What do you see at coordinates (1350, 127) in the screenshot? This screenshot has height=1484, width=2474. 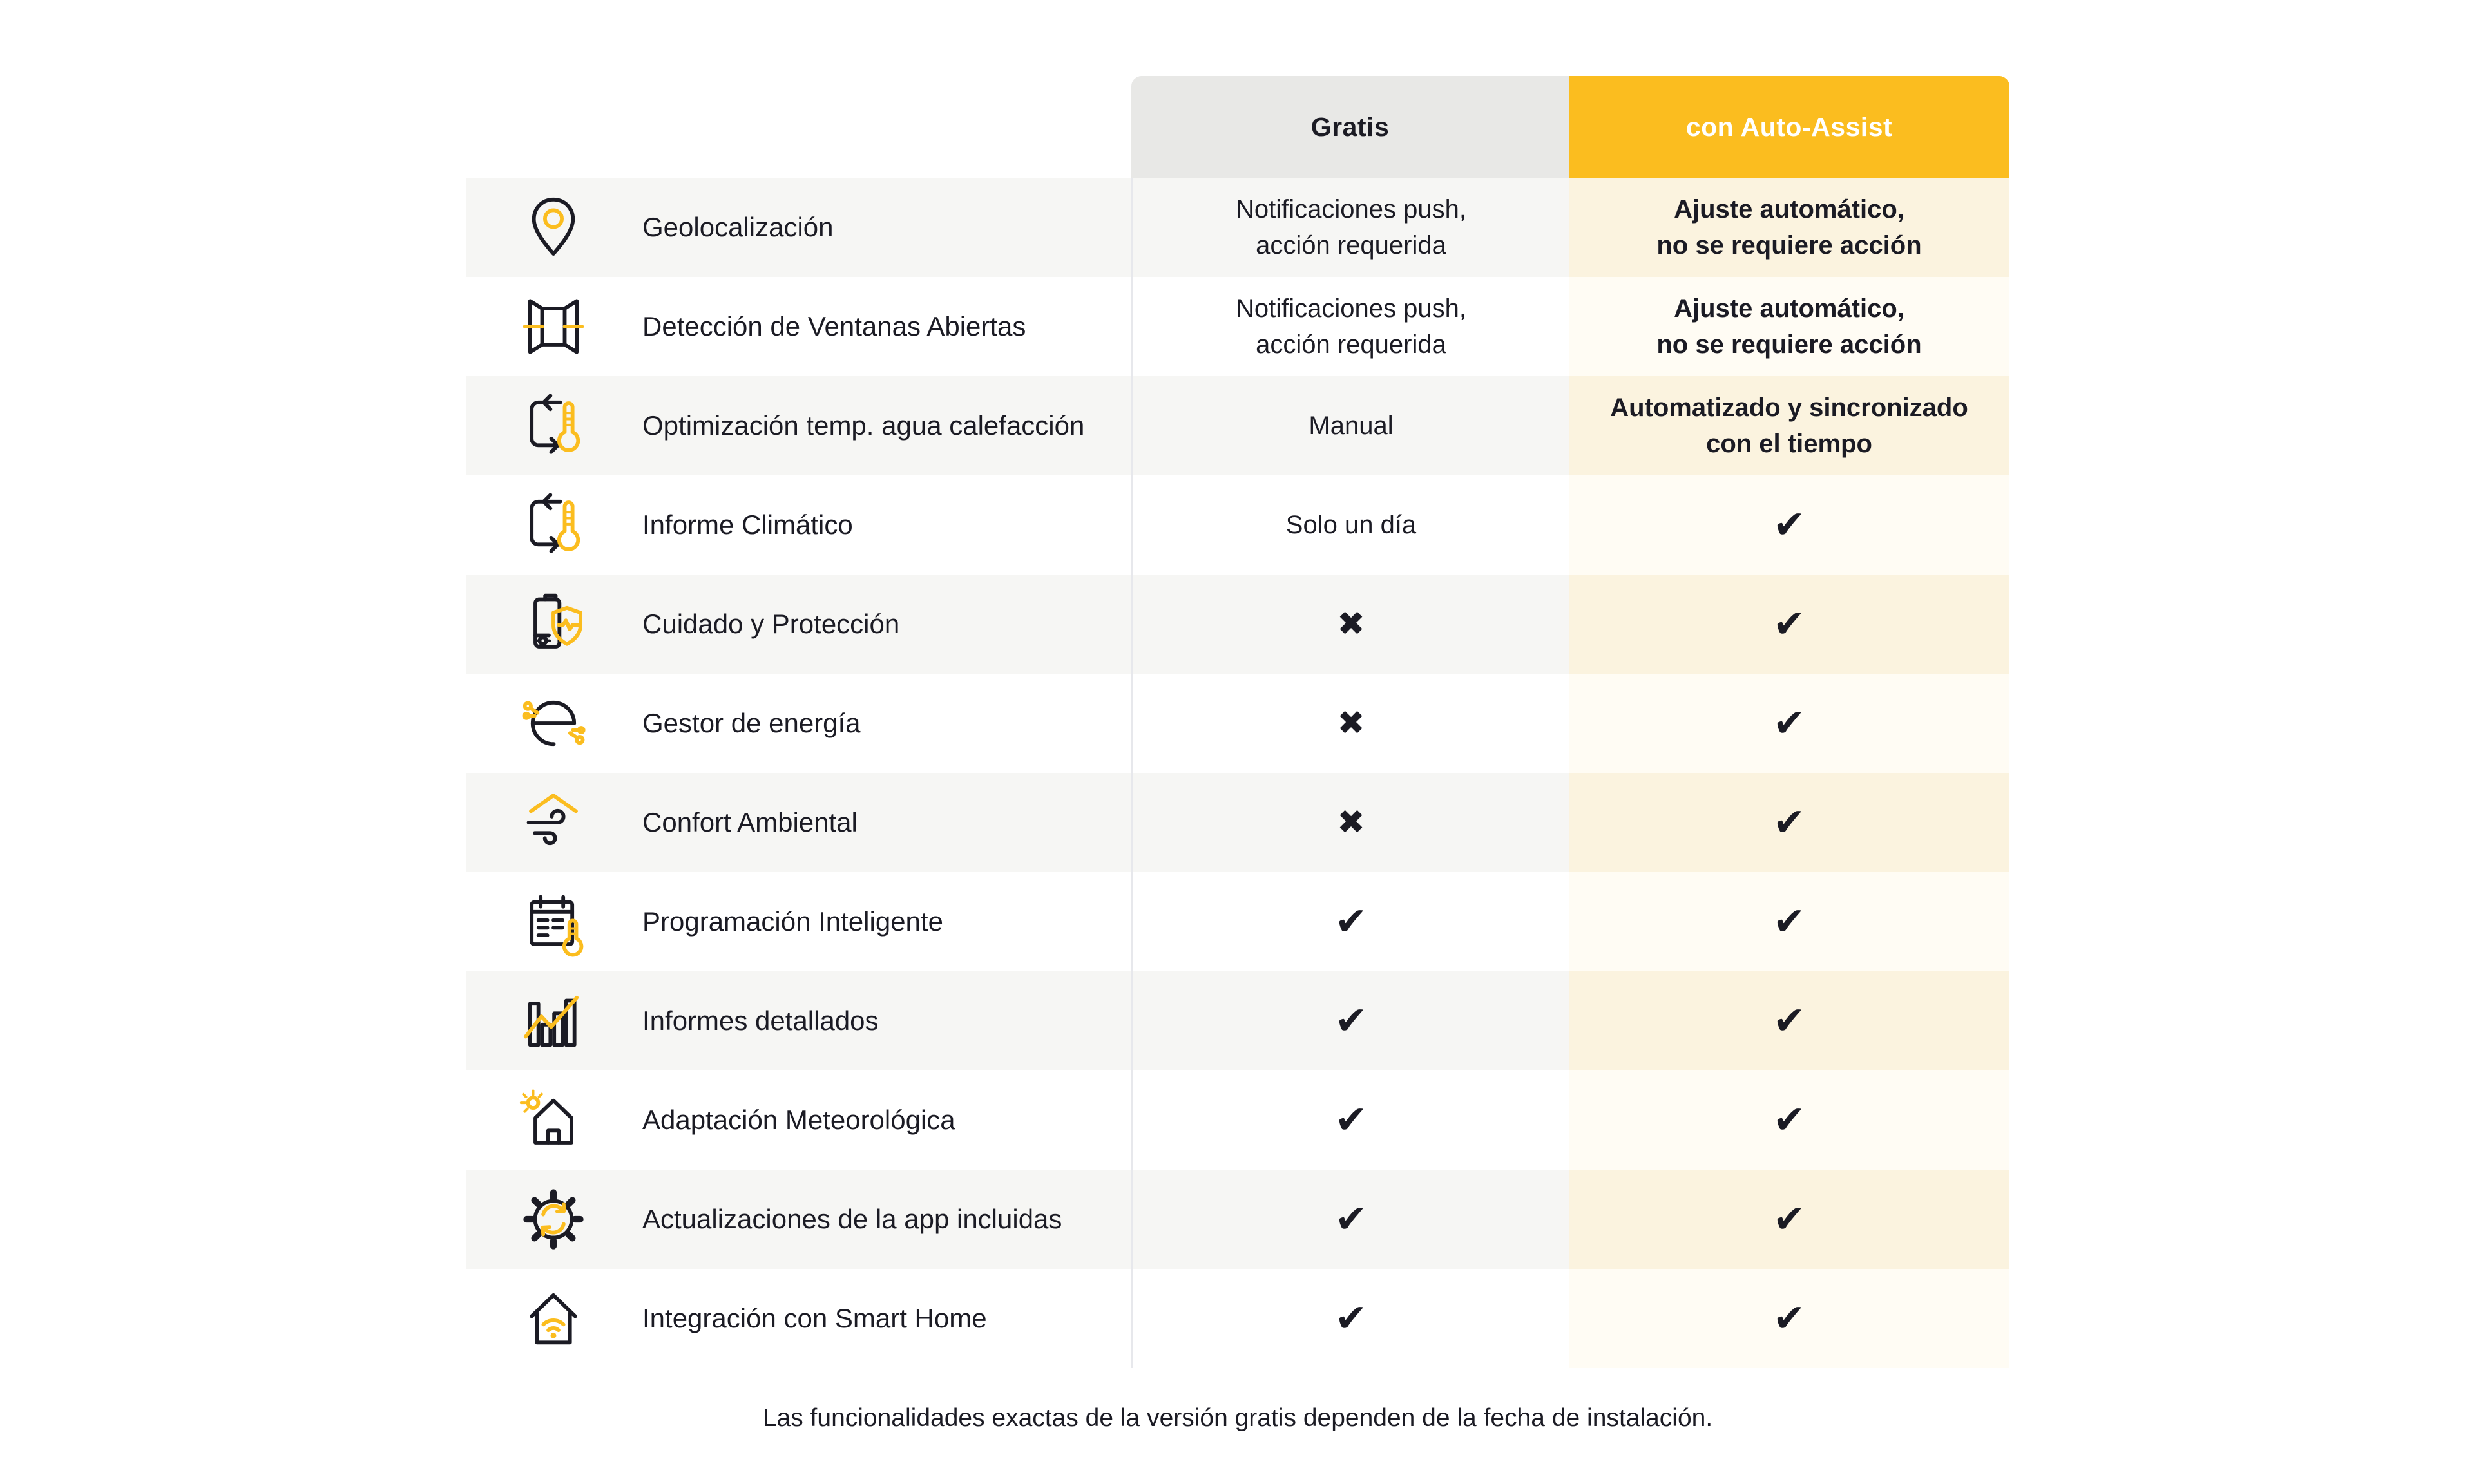 I see `header-free-plan: Gratis` at bounding box center [1350, 127].